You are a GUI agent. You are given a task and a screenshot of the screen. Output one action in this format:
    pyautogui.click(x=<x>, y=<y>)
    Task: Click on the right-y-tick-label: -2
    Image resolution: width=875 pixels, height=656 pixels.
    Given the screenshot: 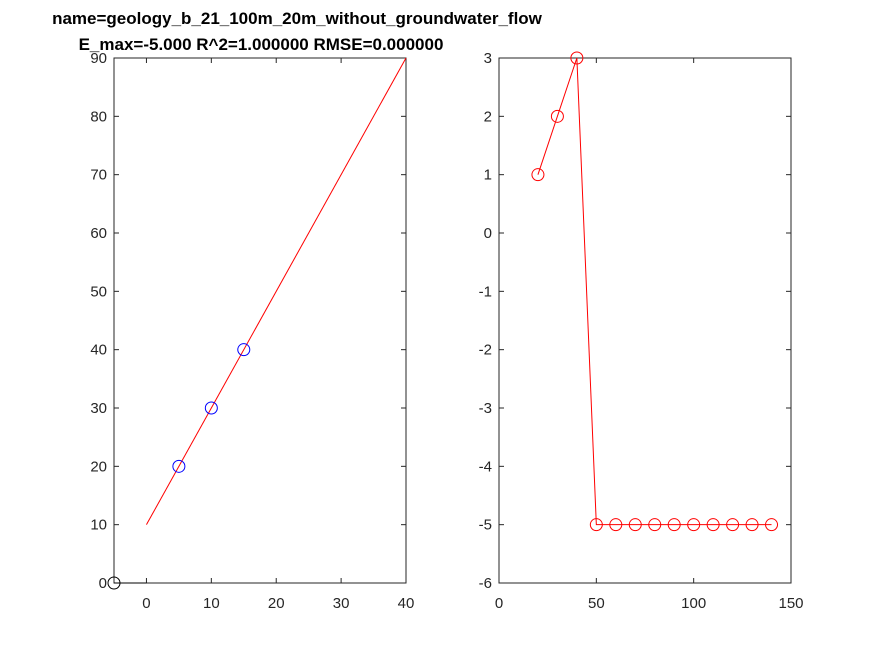 What is the action you would take?
    pyautogui.click(x=485, y=350)
    